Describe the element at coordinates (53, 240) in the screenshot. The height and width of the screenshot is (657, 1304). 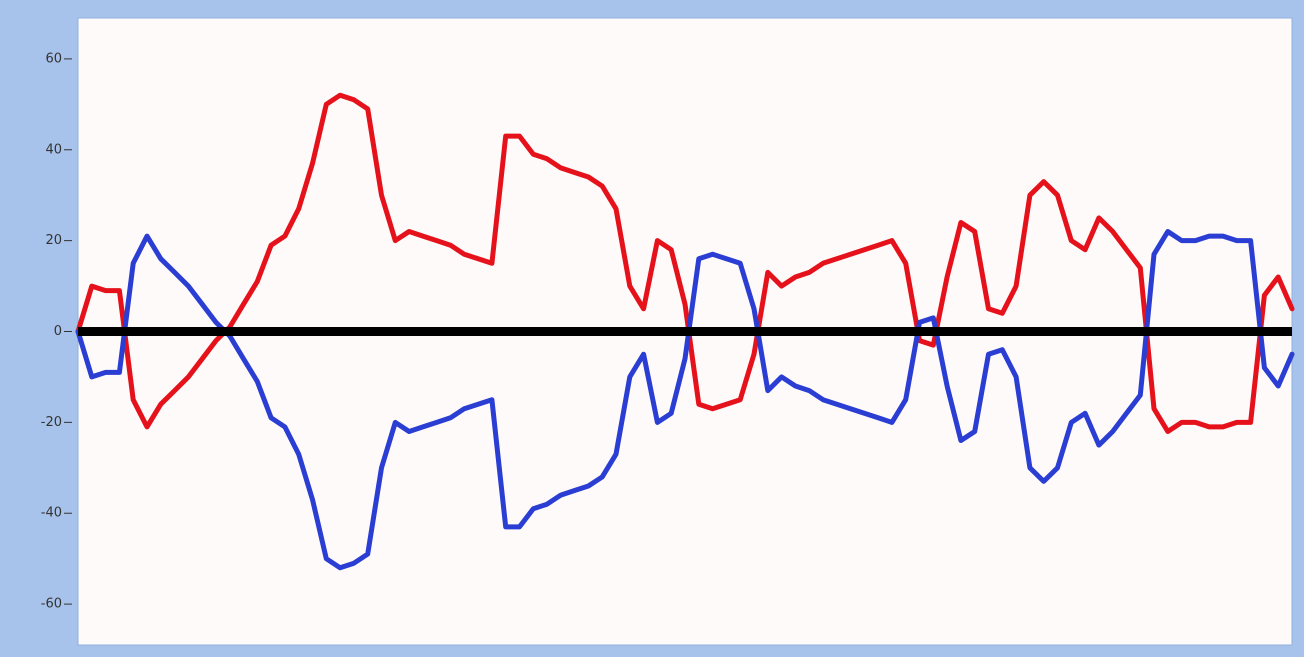
I see `y-tick-label: 20` at that location.